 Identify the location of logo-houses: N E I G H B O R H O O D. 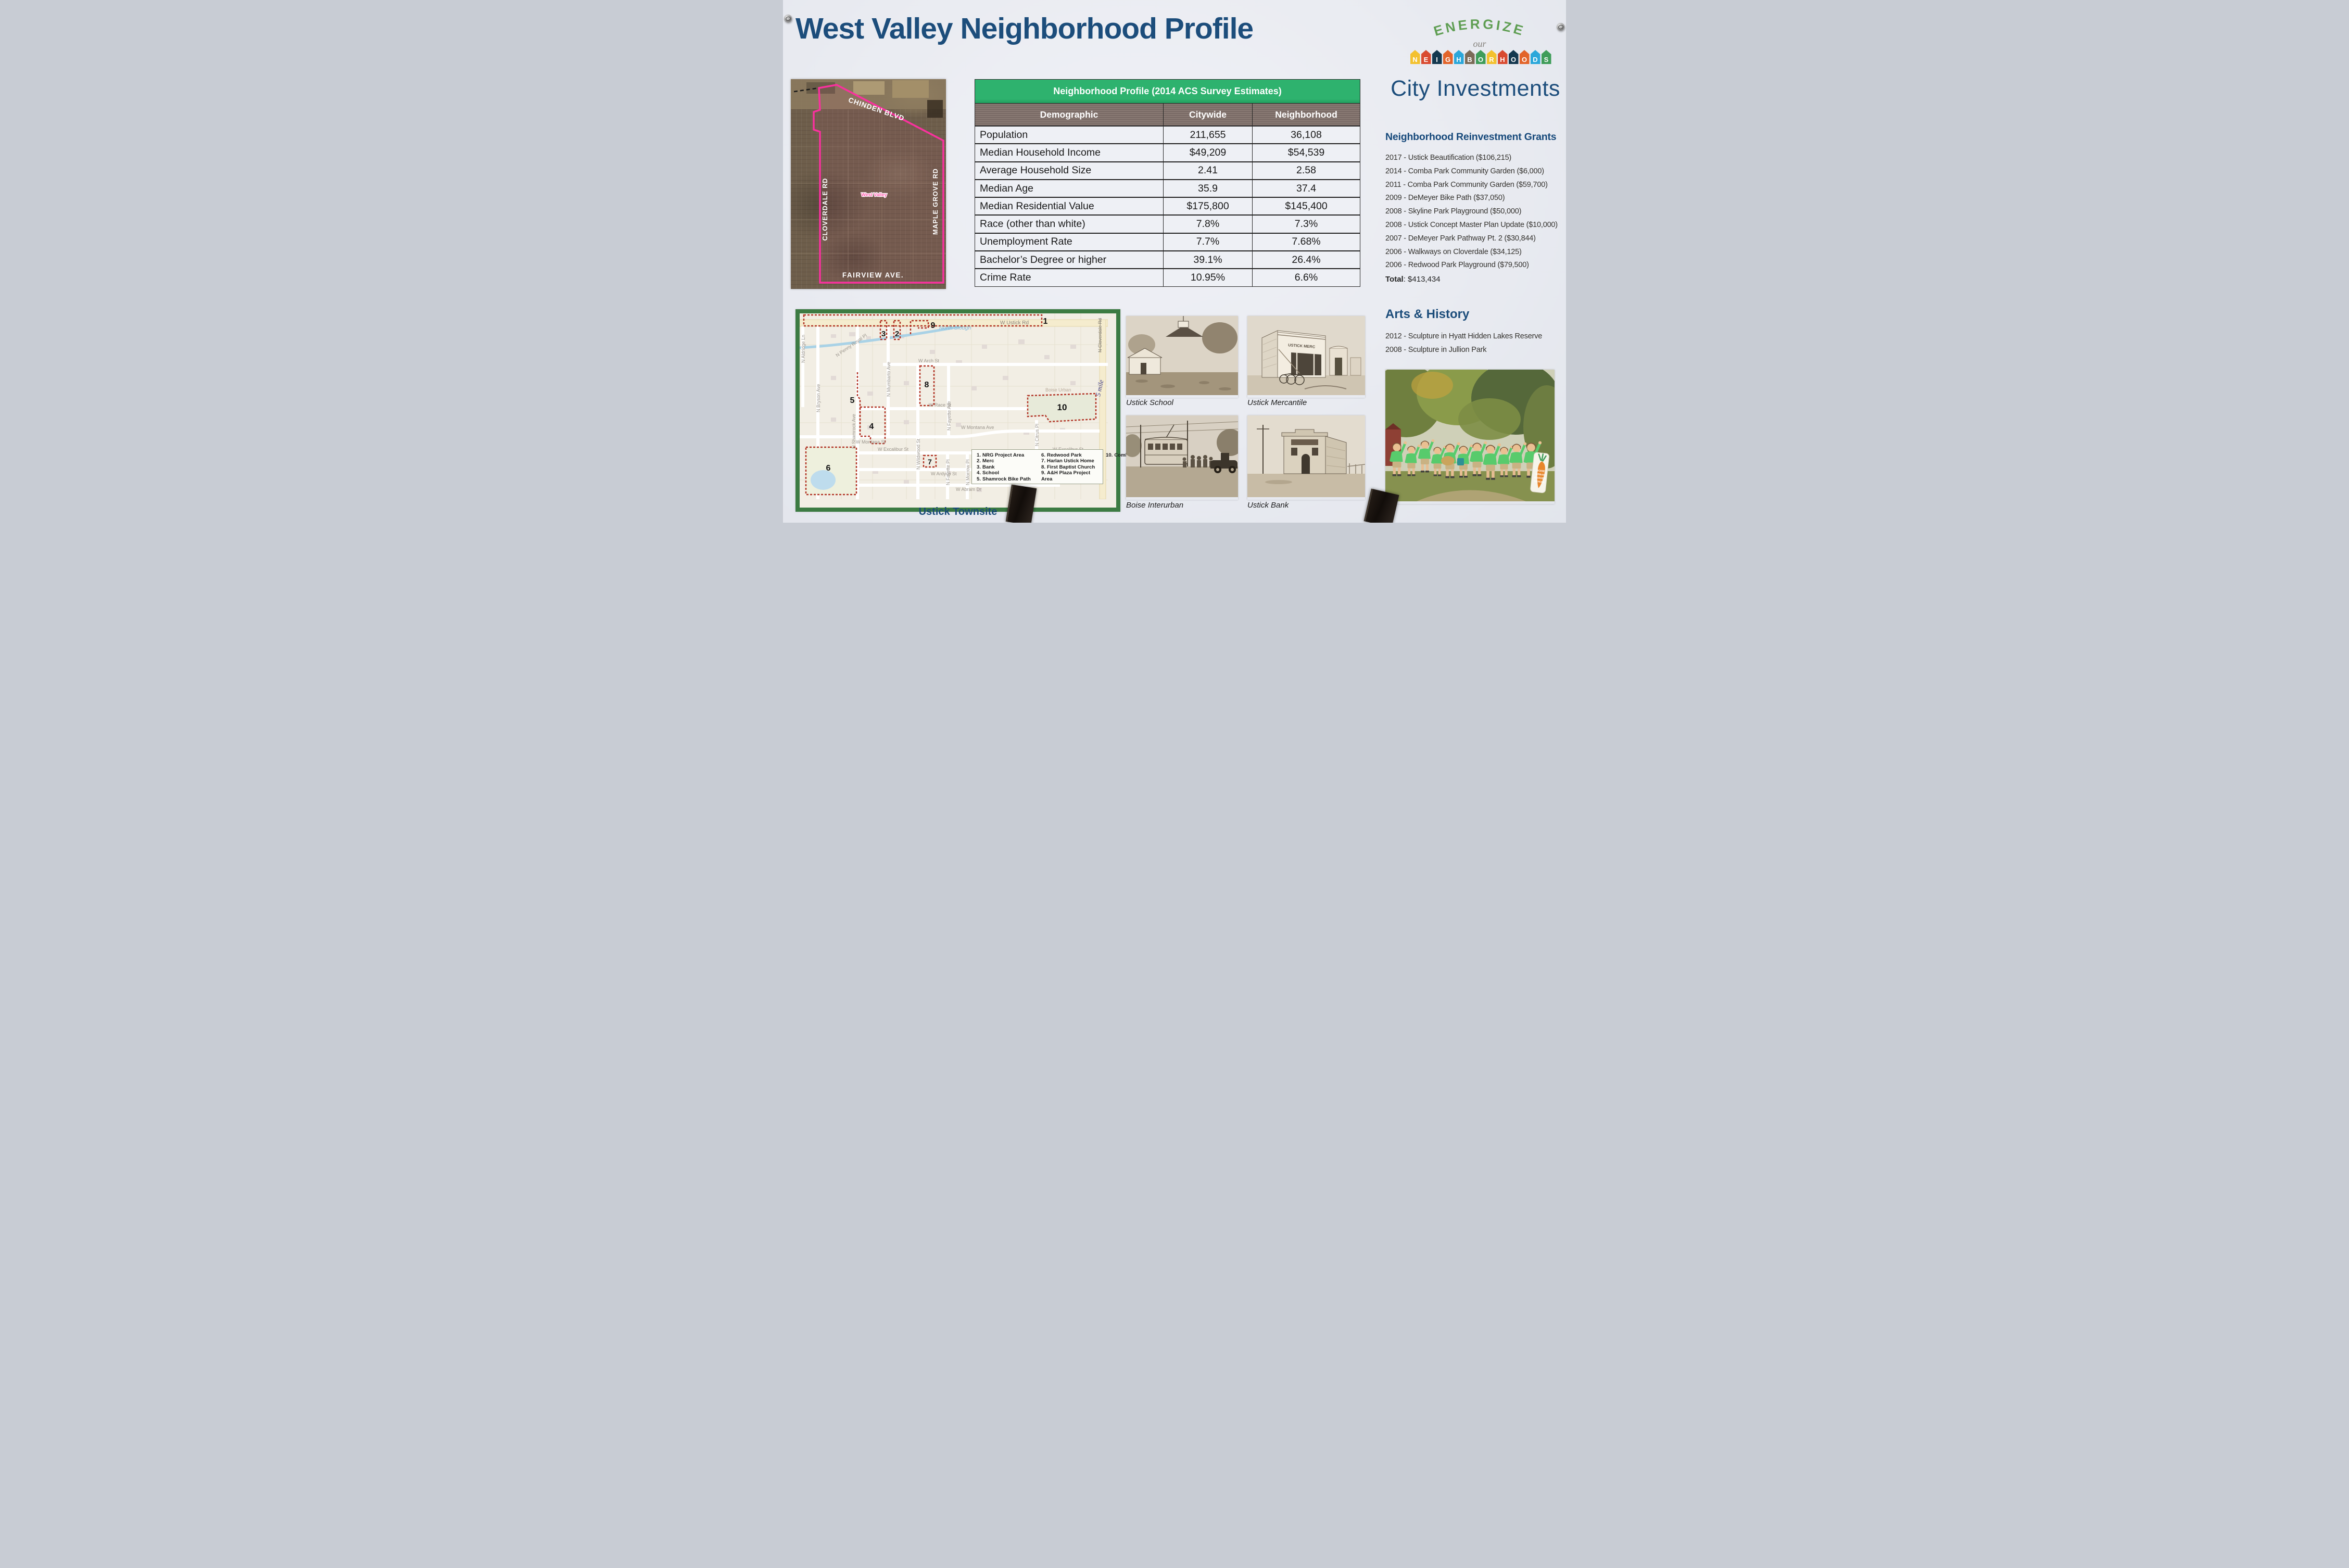
(1481, 57).